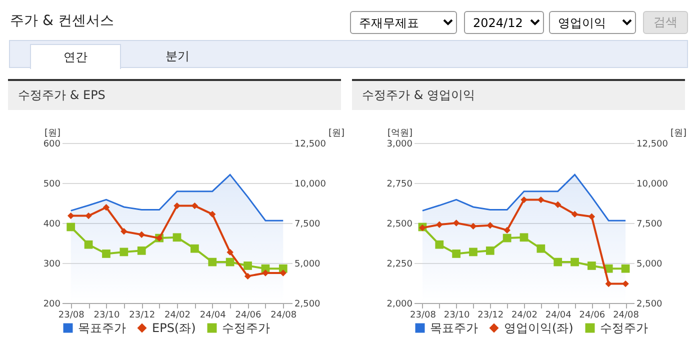  Describe the element at coordinates (399, 305) in the screenshot. I see `y-tick-label: 2,000` at that location.